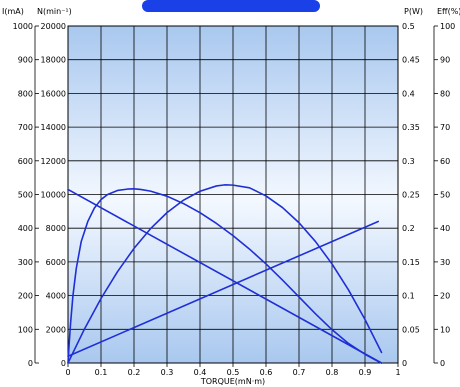 This screenshot has width=460, height=387. What do you see at coordinates (411, 262) in the screenshot?
I see `power-tick-label: 0.15` at bounding box center [411, 262].